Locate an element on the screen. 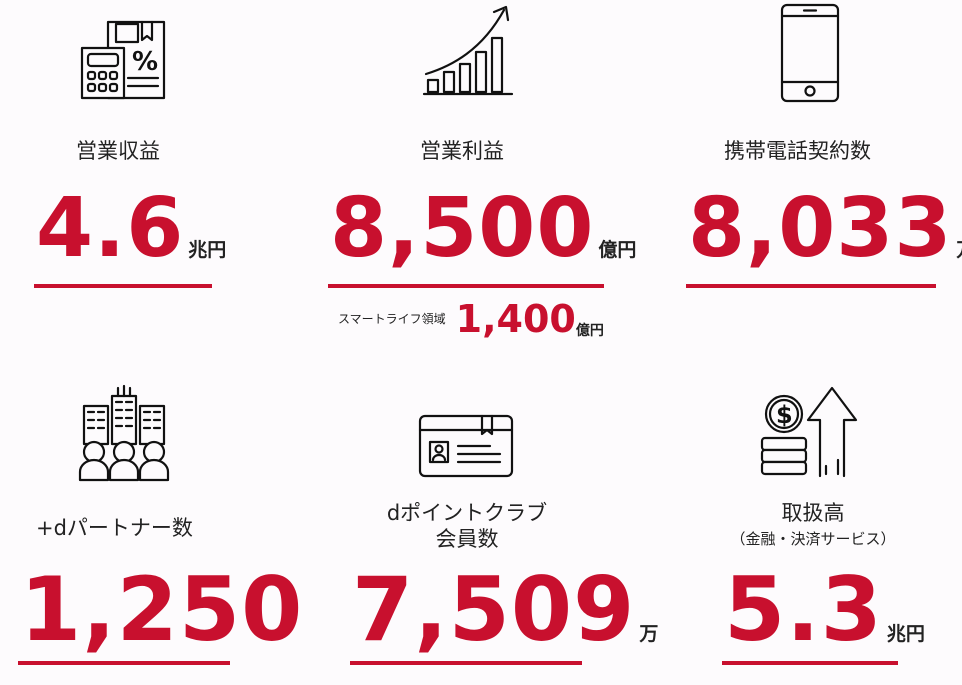  stat-label-line1: dポイントクラブ is located at coordinates (467, 513).